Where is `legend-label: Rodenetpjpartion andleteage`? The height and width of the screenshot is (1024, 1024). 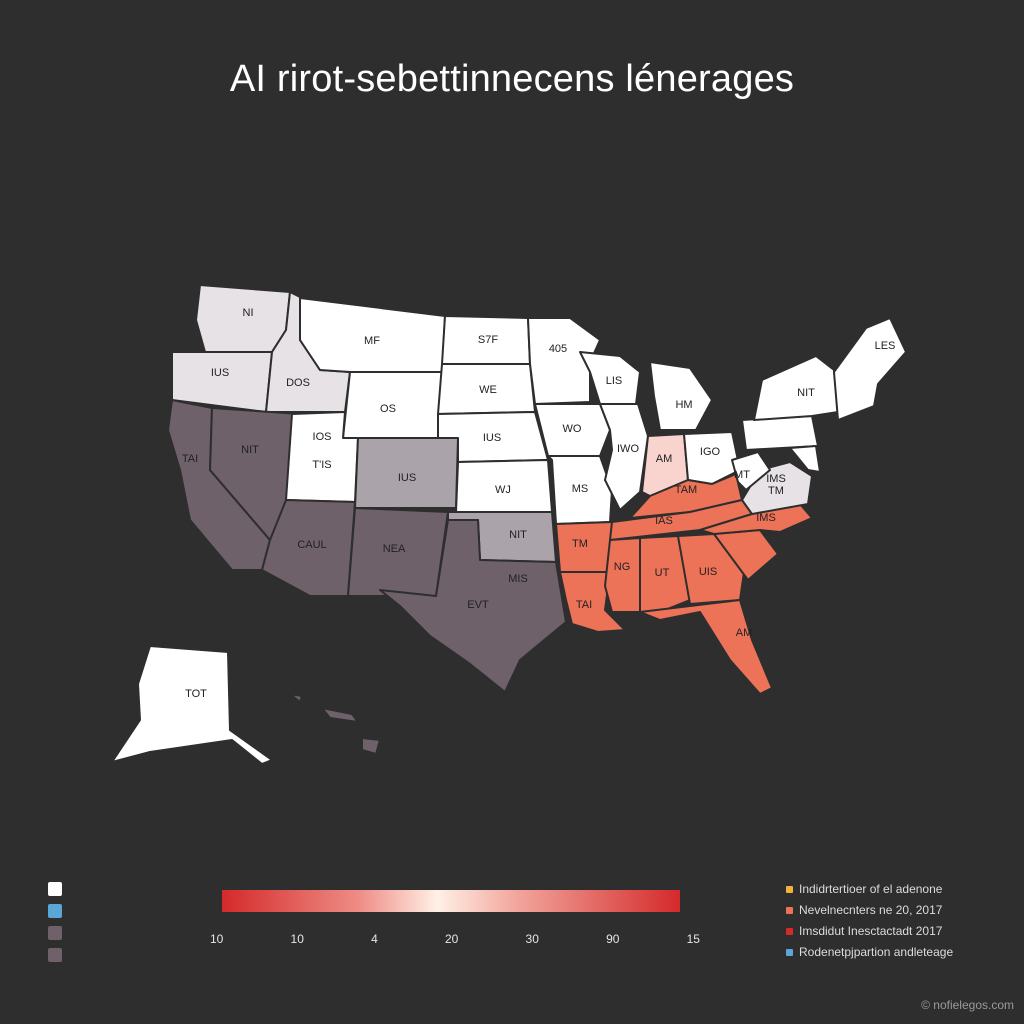 legend-label: Rodenetpjpartion andleteage is located at coordinates (876, 952).